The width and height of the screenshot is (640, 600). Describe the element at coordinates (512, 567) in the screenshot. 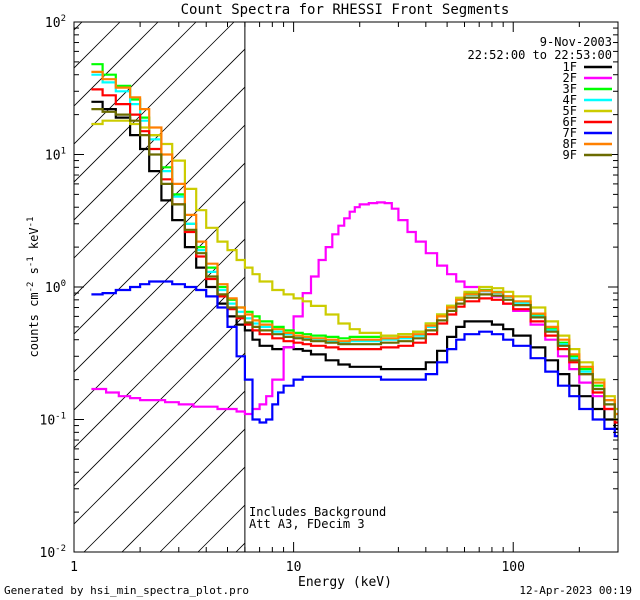

I see `x-tick-label: 100` at that location.